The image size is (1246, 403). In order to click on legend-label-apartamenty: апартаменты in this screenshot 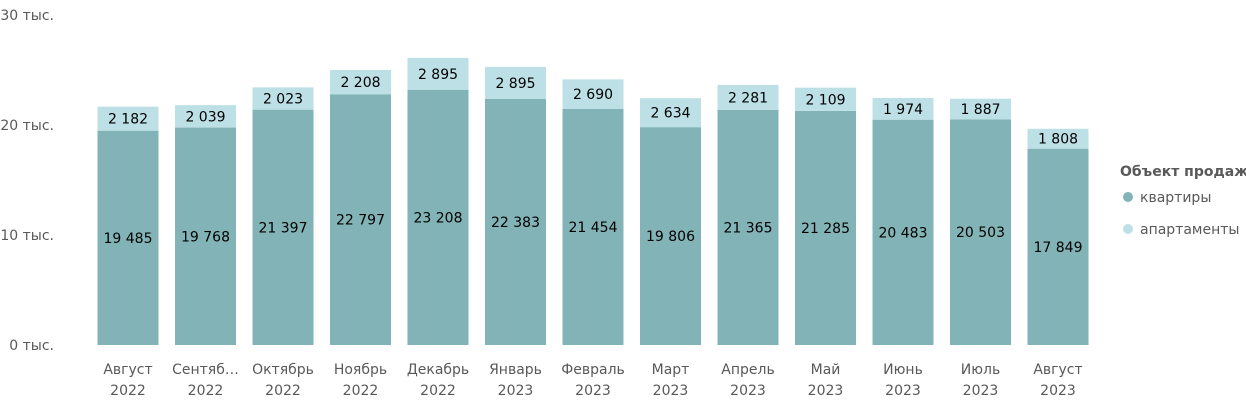, I will do `click(1189, 230)`.